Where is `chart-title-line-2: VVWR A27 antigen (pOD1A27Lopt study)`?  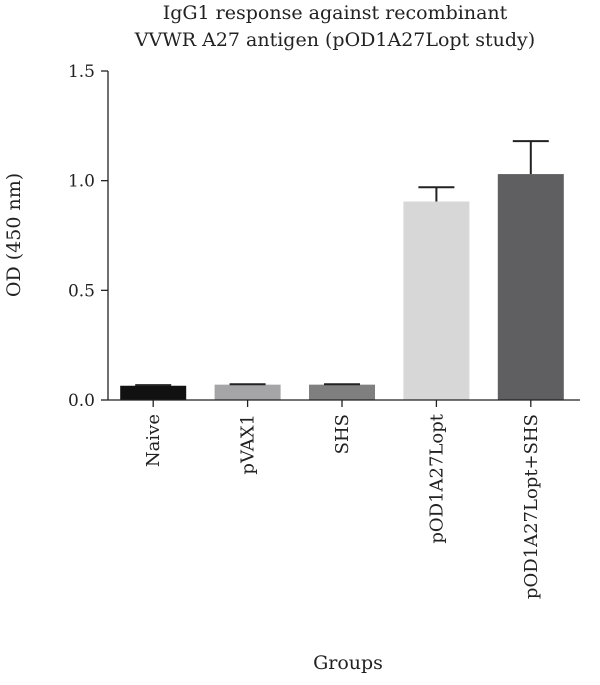
chart-title-line-2: VVWR A27 antigen (pOD1A27Lopt study) is located at coordinates (334, 40).